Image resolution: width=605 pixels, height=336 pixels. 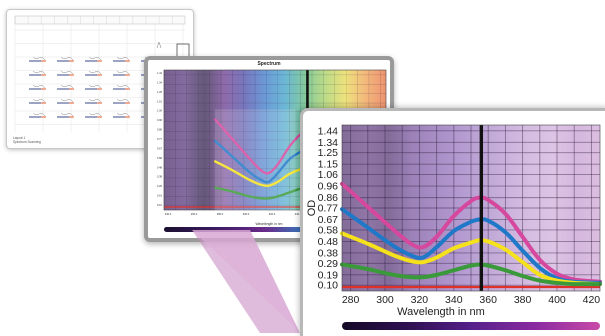 I want to click on zoom-y-tick: 1.44, so click(x=328, y=131).